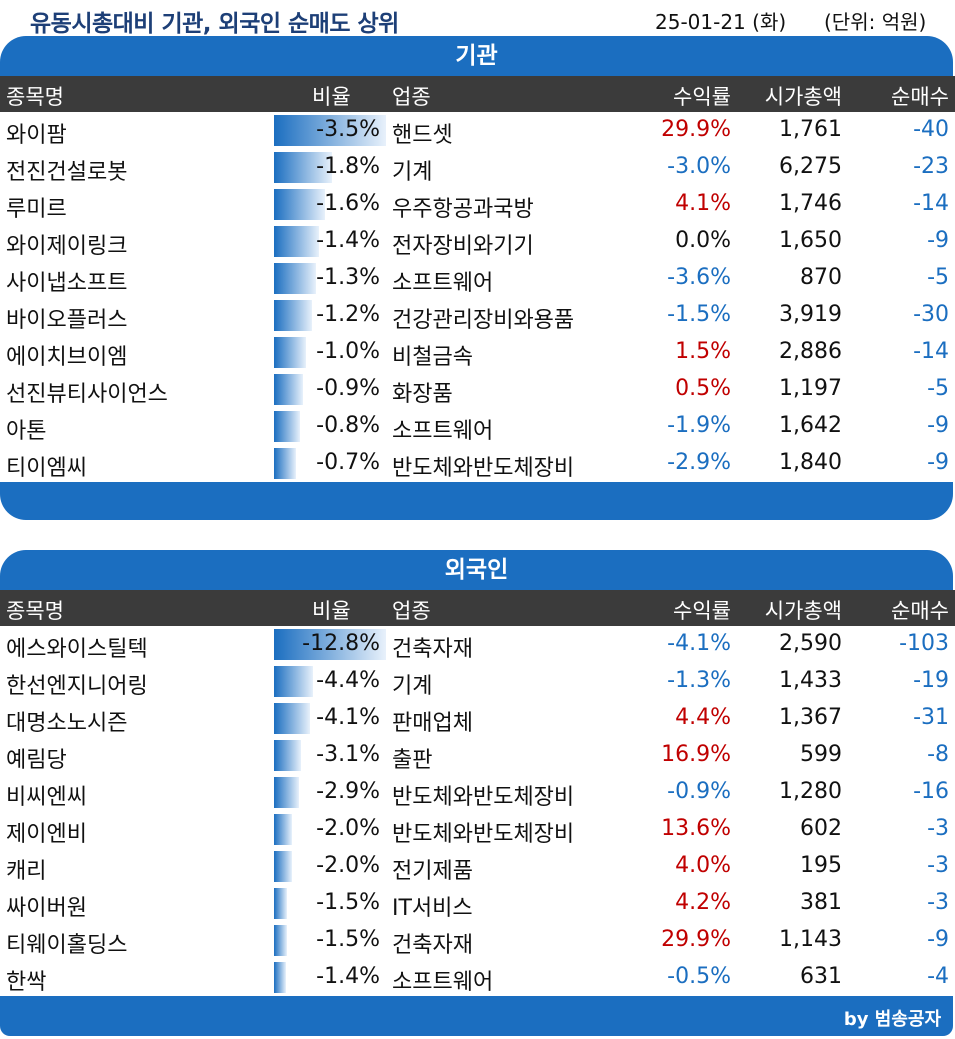 The height and width of the screenshot is (1039, 955). Describe the element at coordinates (810, 643) in the screenshot. I see `market-cap-value: 2,590` at that location.